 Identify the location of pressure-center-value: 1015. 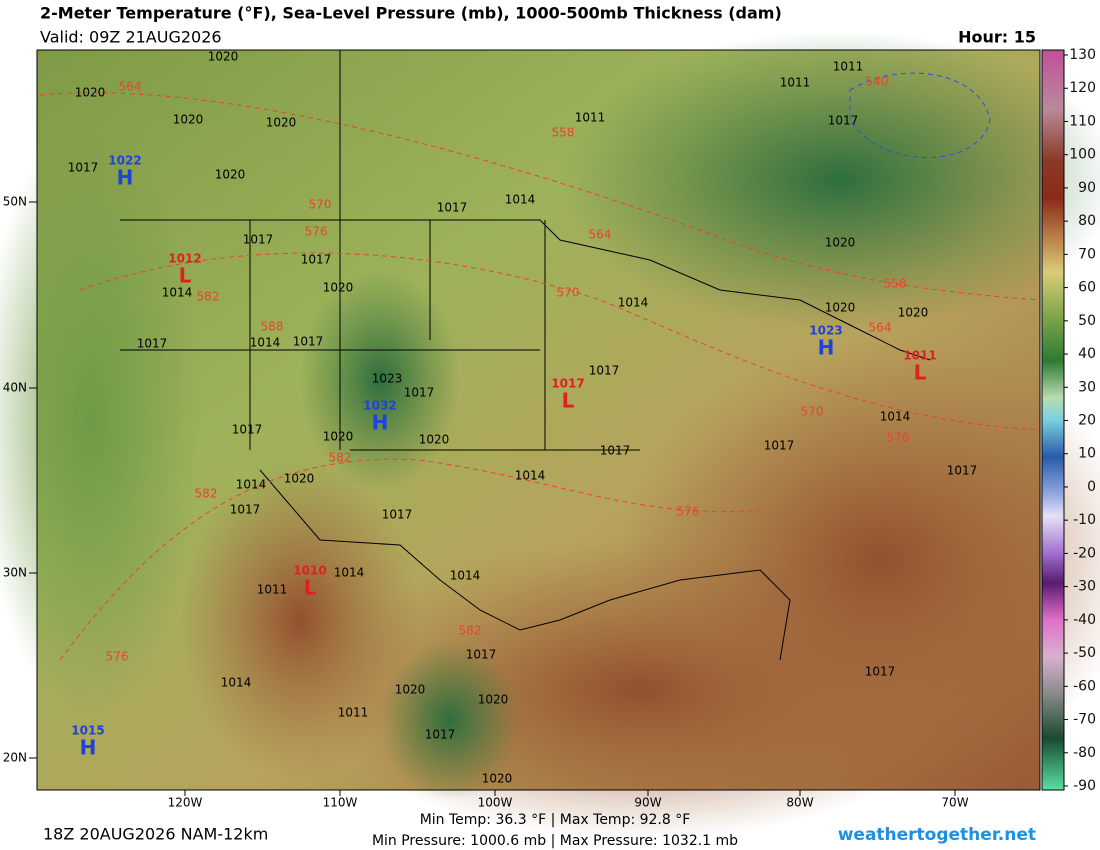
(87, 731).